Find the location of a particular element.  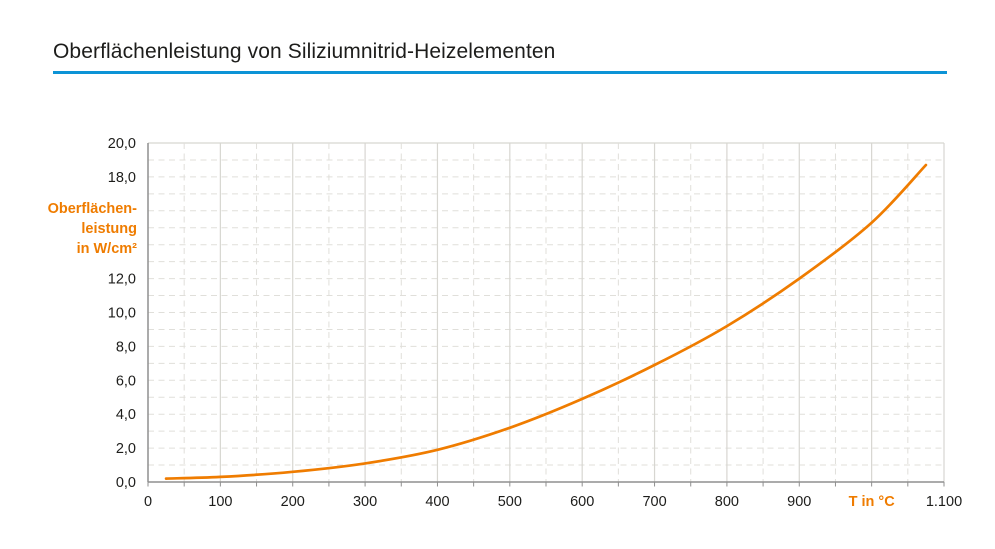

x-tick-label: 0 is located at coordinates (148, 502).